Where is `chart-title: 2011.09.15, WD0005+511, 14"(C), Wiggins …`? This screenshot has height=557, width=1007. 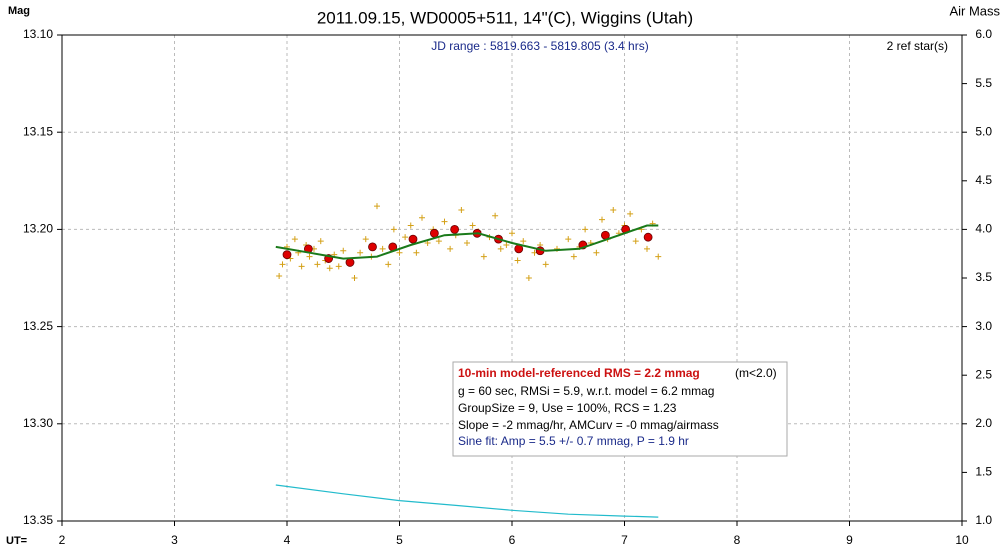 chart-title: 2011.09.15, WD0005+511, 14"(C), Wiggins … is located at coordinates (505, 17).